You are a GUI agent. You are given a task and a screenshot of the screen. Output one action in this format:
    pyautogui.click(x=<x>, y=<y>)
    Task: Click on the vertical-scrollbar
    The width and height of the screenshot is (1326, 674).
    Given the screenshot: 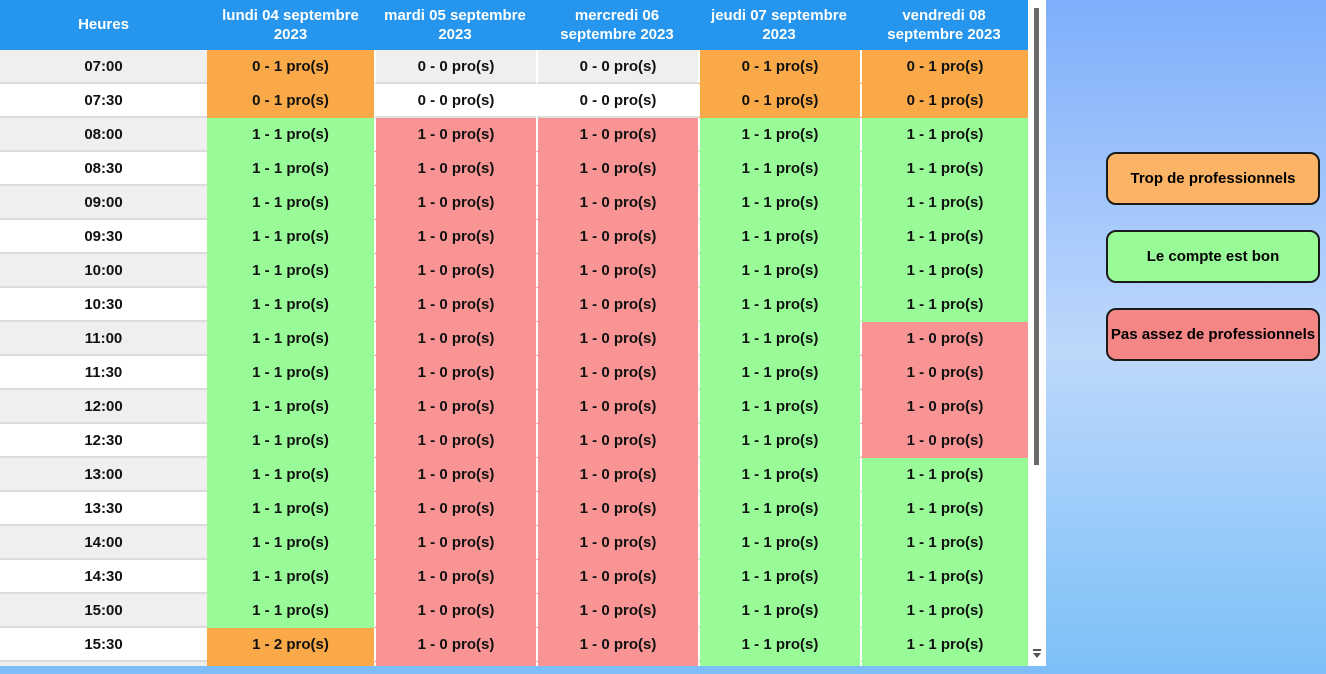 What is the action you would take?
    pyautogui.click(x=1037, y=333)
    